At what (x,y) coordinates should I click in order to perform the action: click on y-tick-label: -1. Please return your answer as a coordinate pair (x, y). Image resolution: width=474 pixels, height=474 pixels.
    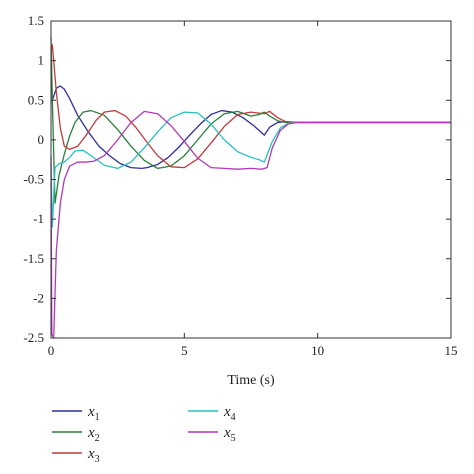
    Looking at the image, I should click on (38, 218).